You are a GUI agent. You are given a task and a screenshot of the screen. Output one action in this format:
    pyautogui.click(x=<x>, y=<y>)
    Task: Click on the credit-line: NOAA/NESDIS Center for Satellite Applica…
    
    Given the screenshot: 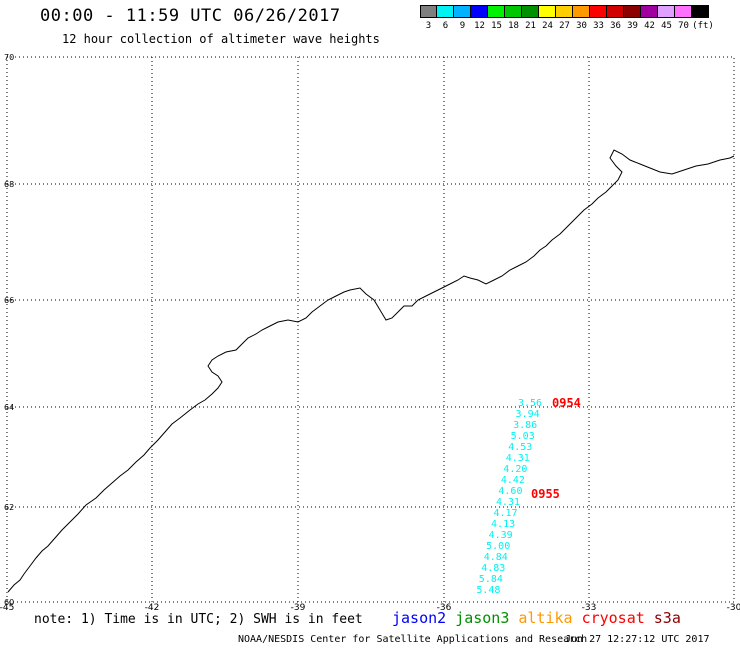 What is the action you would take?
    pyautogui.click(x=413, y=639)
    